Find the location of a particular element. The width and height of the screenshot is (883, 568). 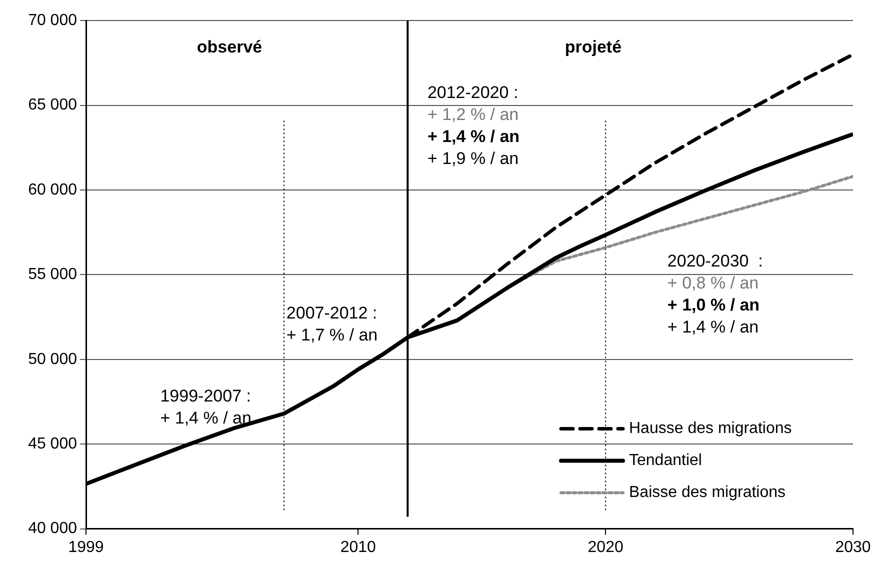

x-tick-label: 2020 is located at coordinates (606, 547).